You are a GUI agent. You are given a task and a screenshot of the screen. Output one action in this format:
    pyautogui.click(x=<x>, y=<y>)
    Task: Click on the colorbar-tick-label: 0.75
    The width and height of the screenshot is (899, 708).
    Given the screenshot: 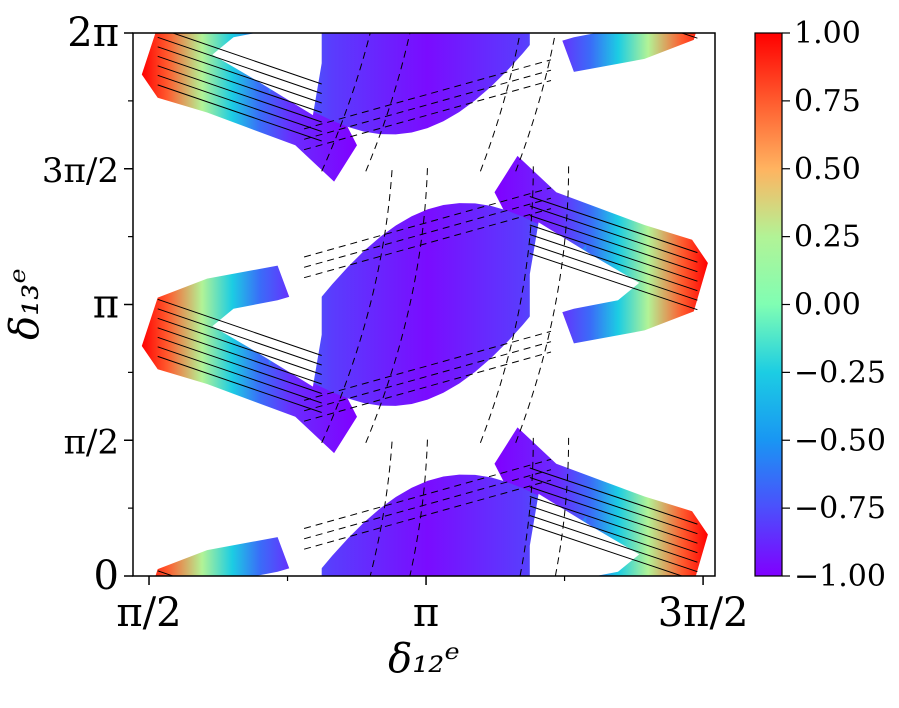 What is the action you would take?
    pyautogui.click(x=827, y=101)
    